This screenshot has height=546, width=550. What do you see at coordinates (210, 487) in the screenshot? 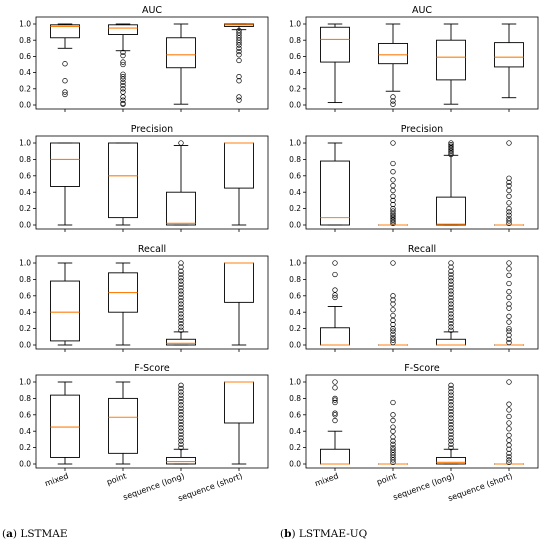
I see `x-category-label: sequence (short)` at bounding box center [210, 487].